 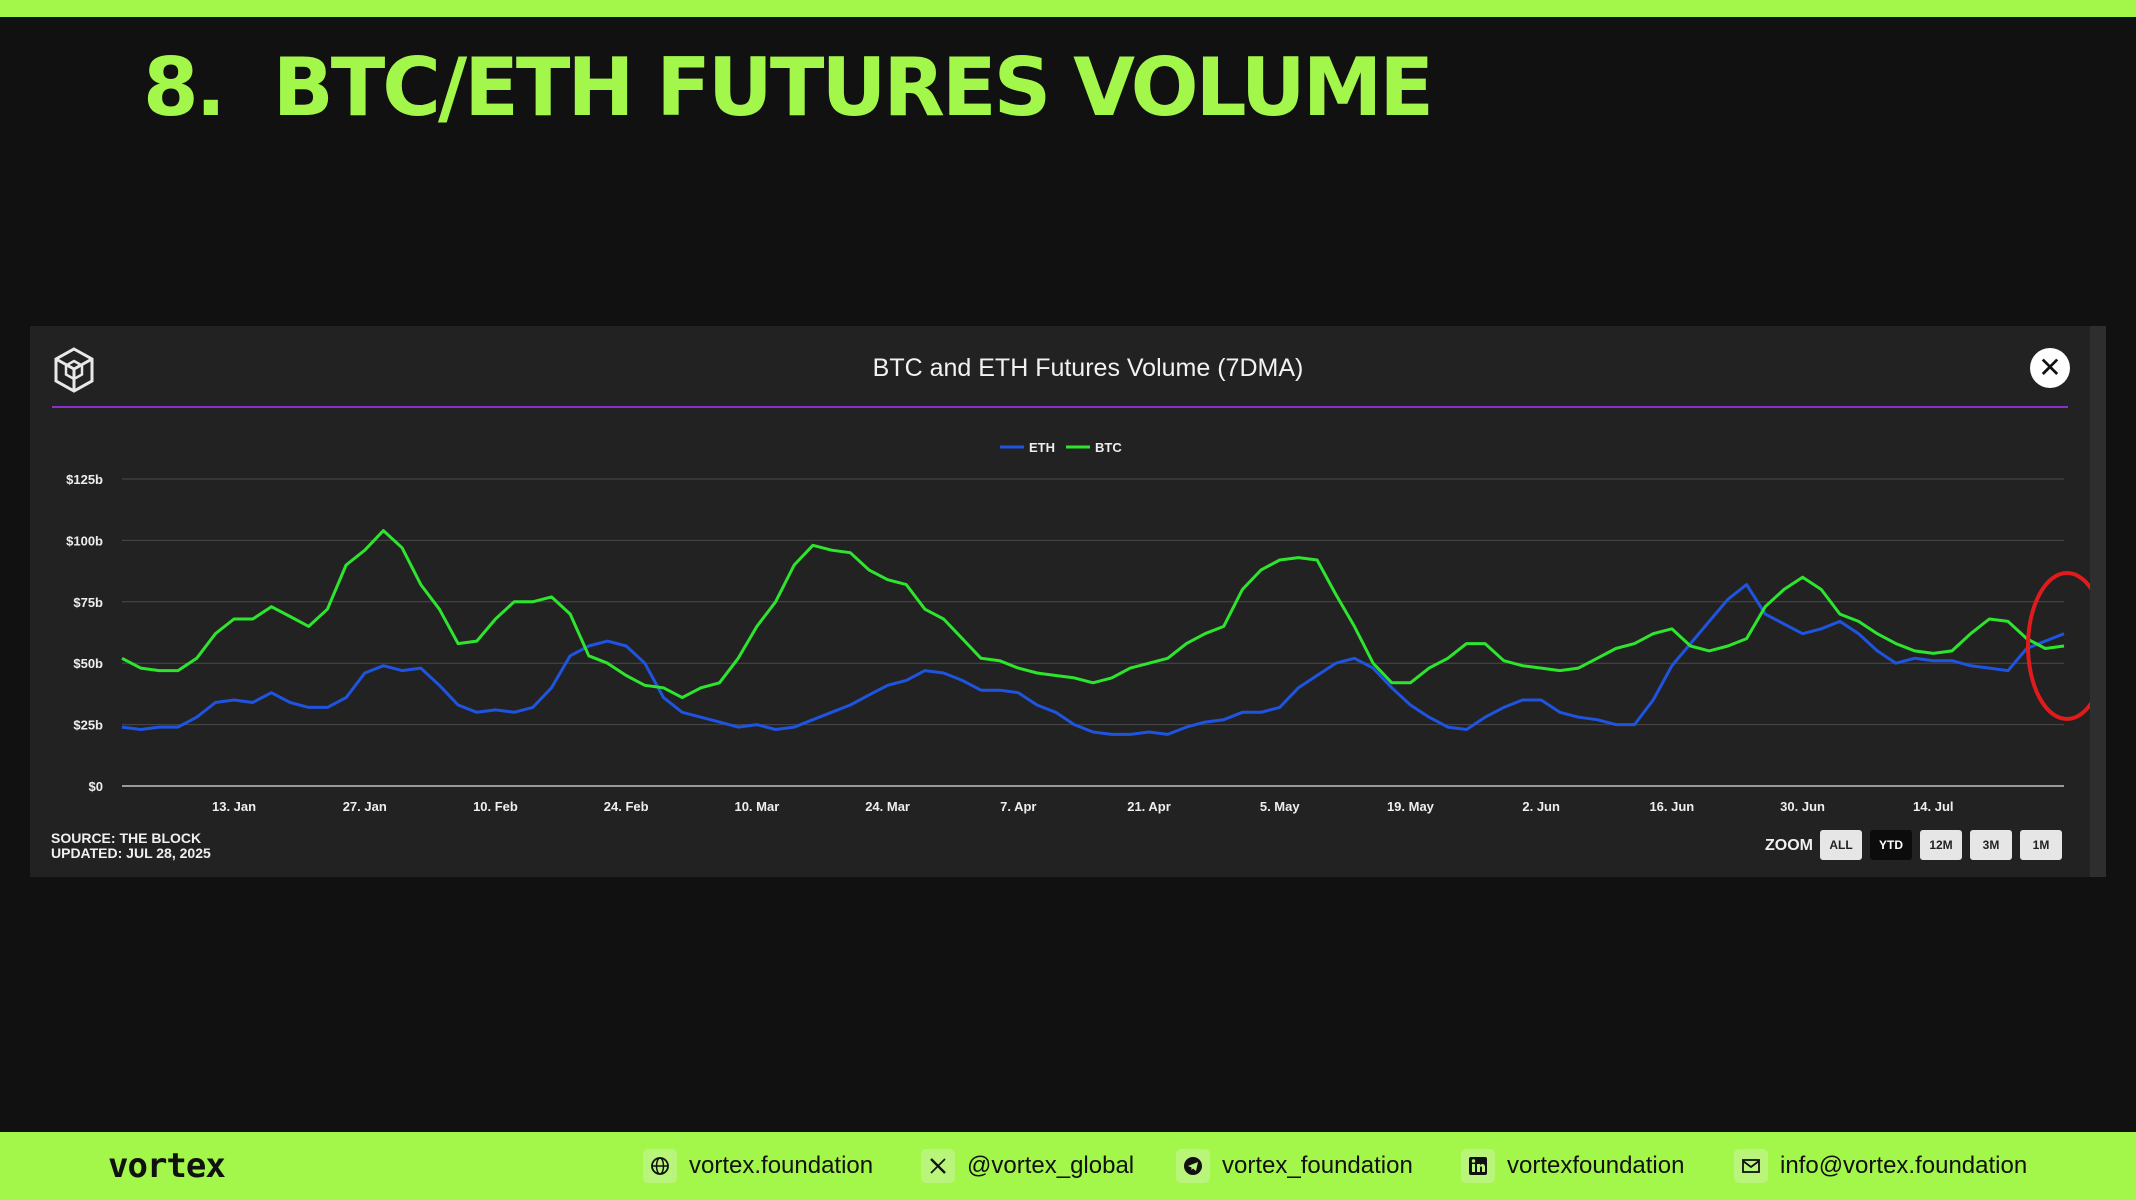 I want to click on legend-label-eth: ETH, so click(x=1042, y=447).